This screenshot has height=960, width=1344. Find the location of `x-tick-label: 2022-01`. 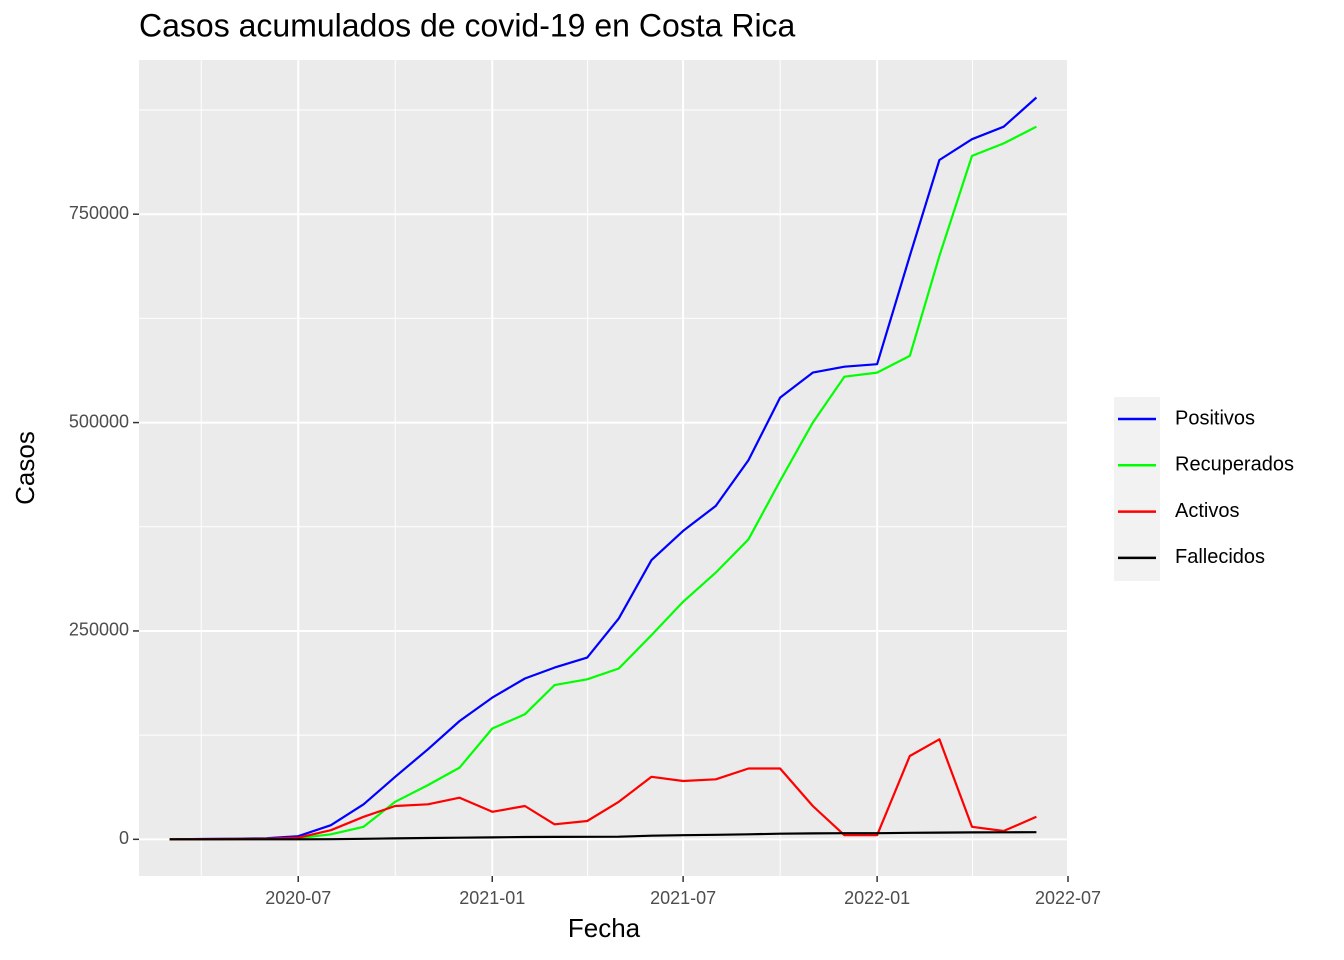

x-tick-label: 2022-01 is located at coordinates (877, 898).